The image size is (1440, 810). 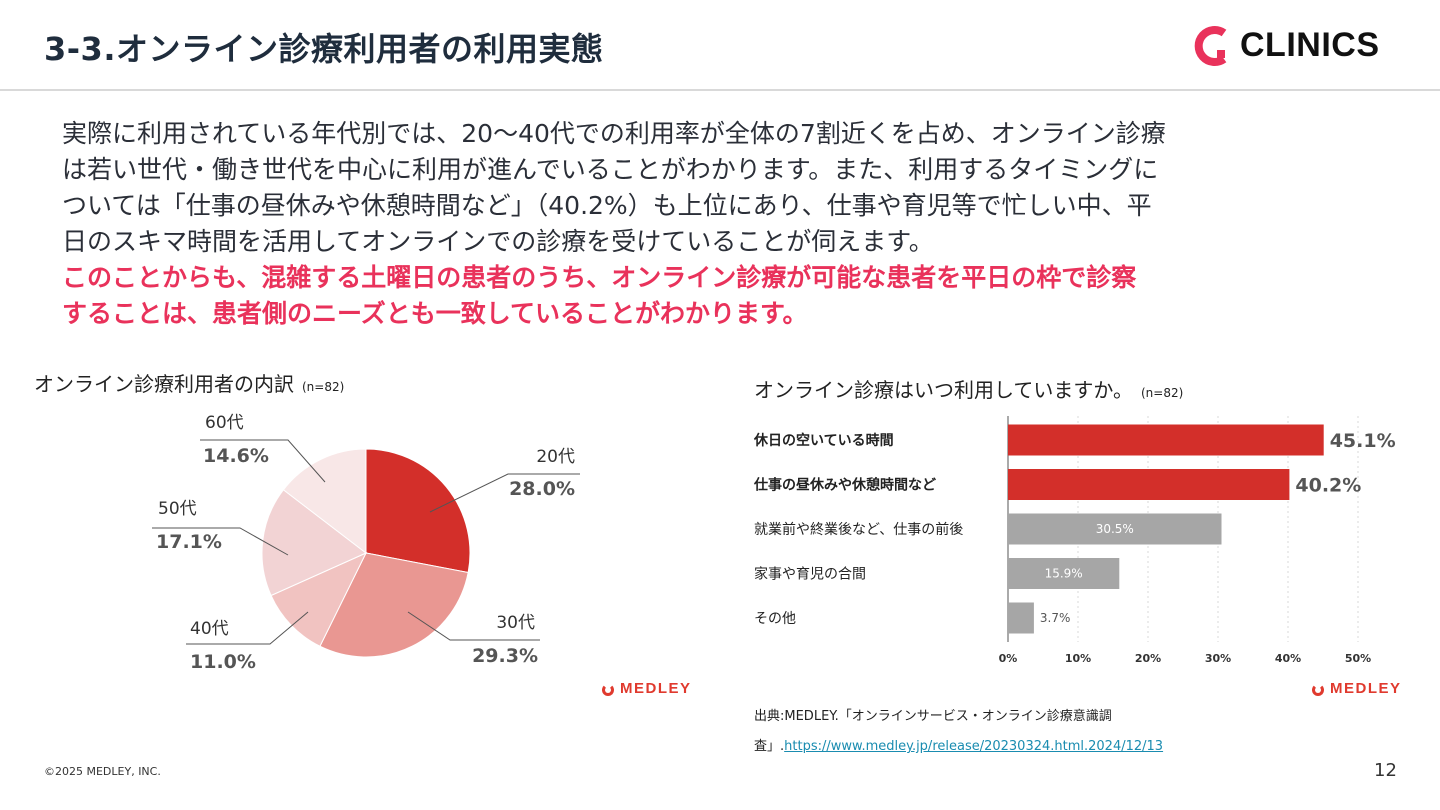 What do you see at coordinates (418, 511) in the screenshot?
I see `pie-slice-20代` at bounding box center [418, 511].